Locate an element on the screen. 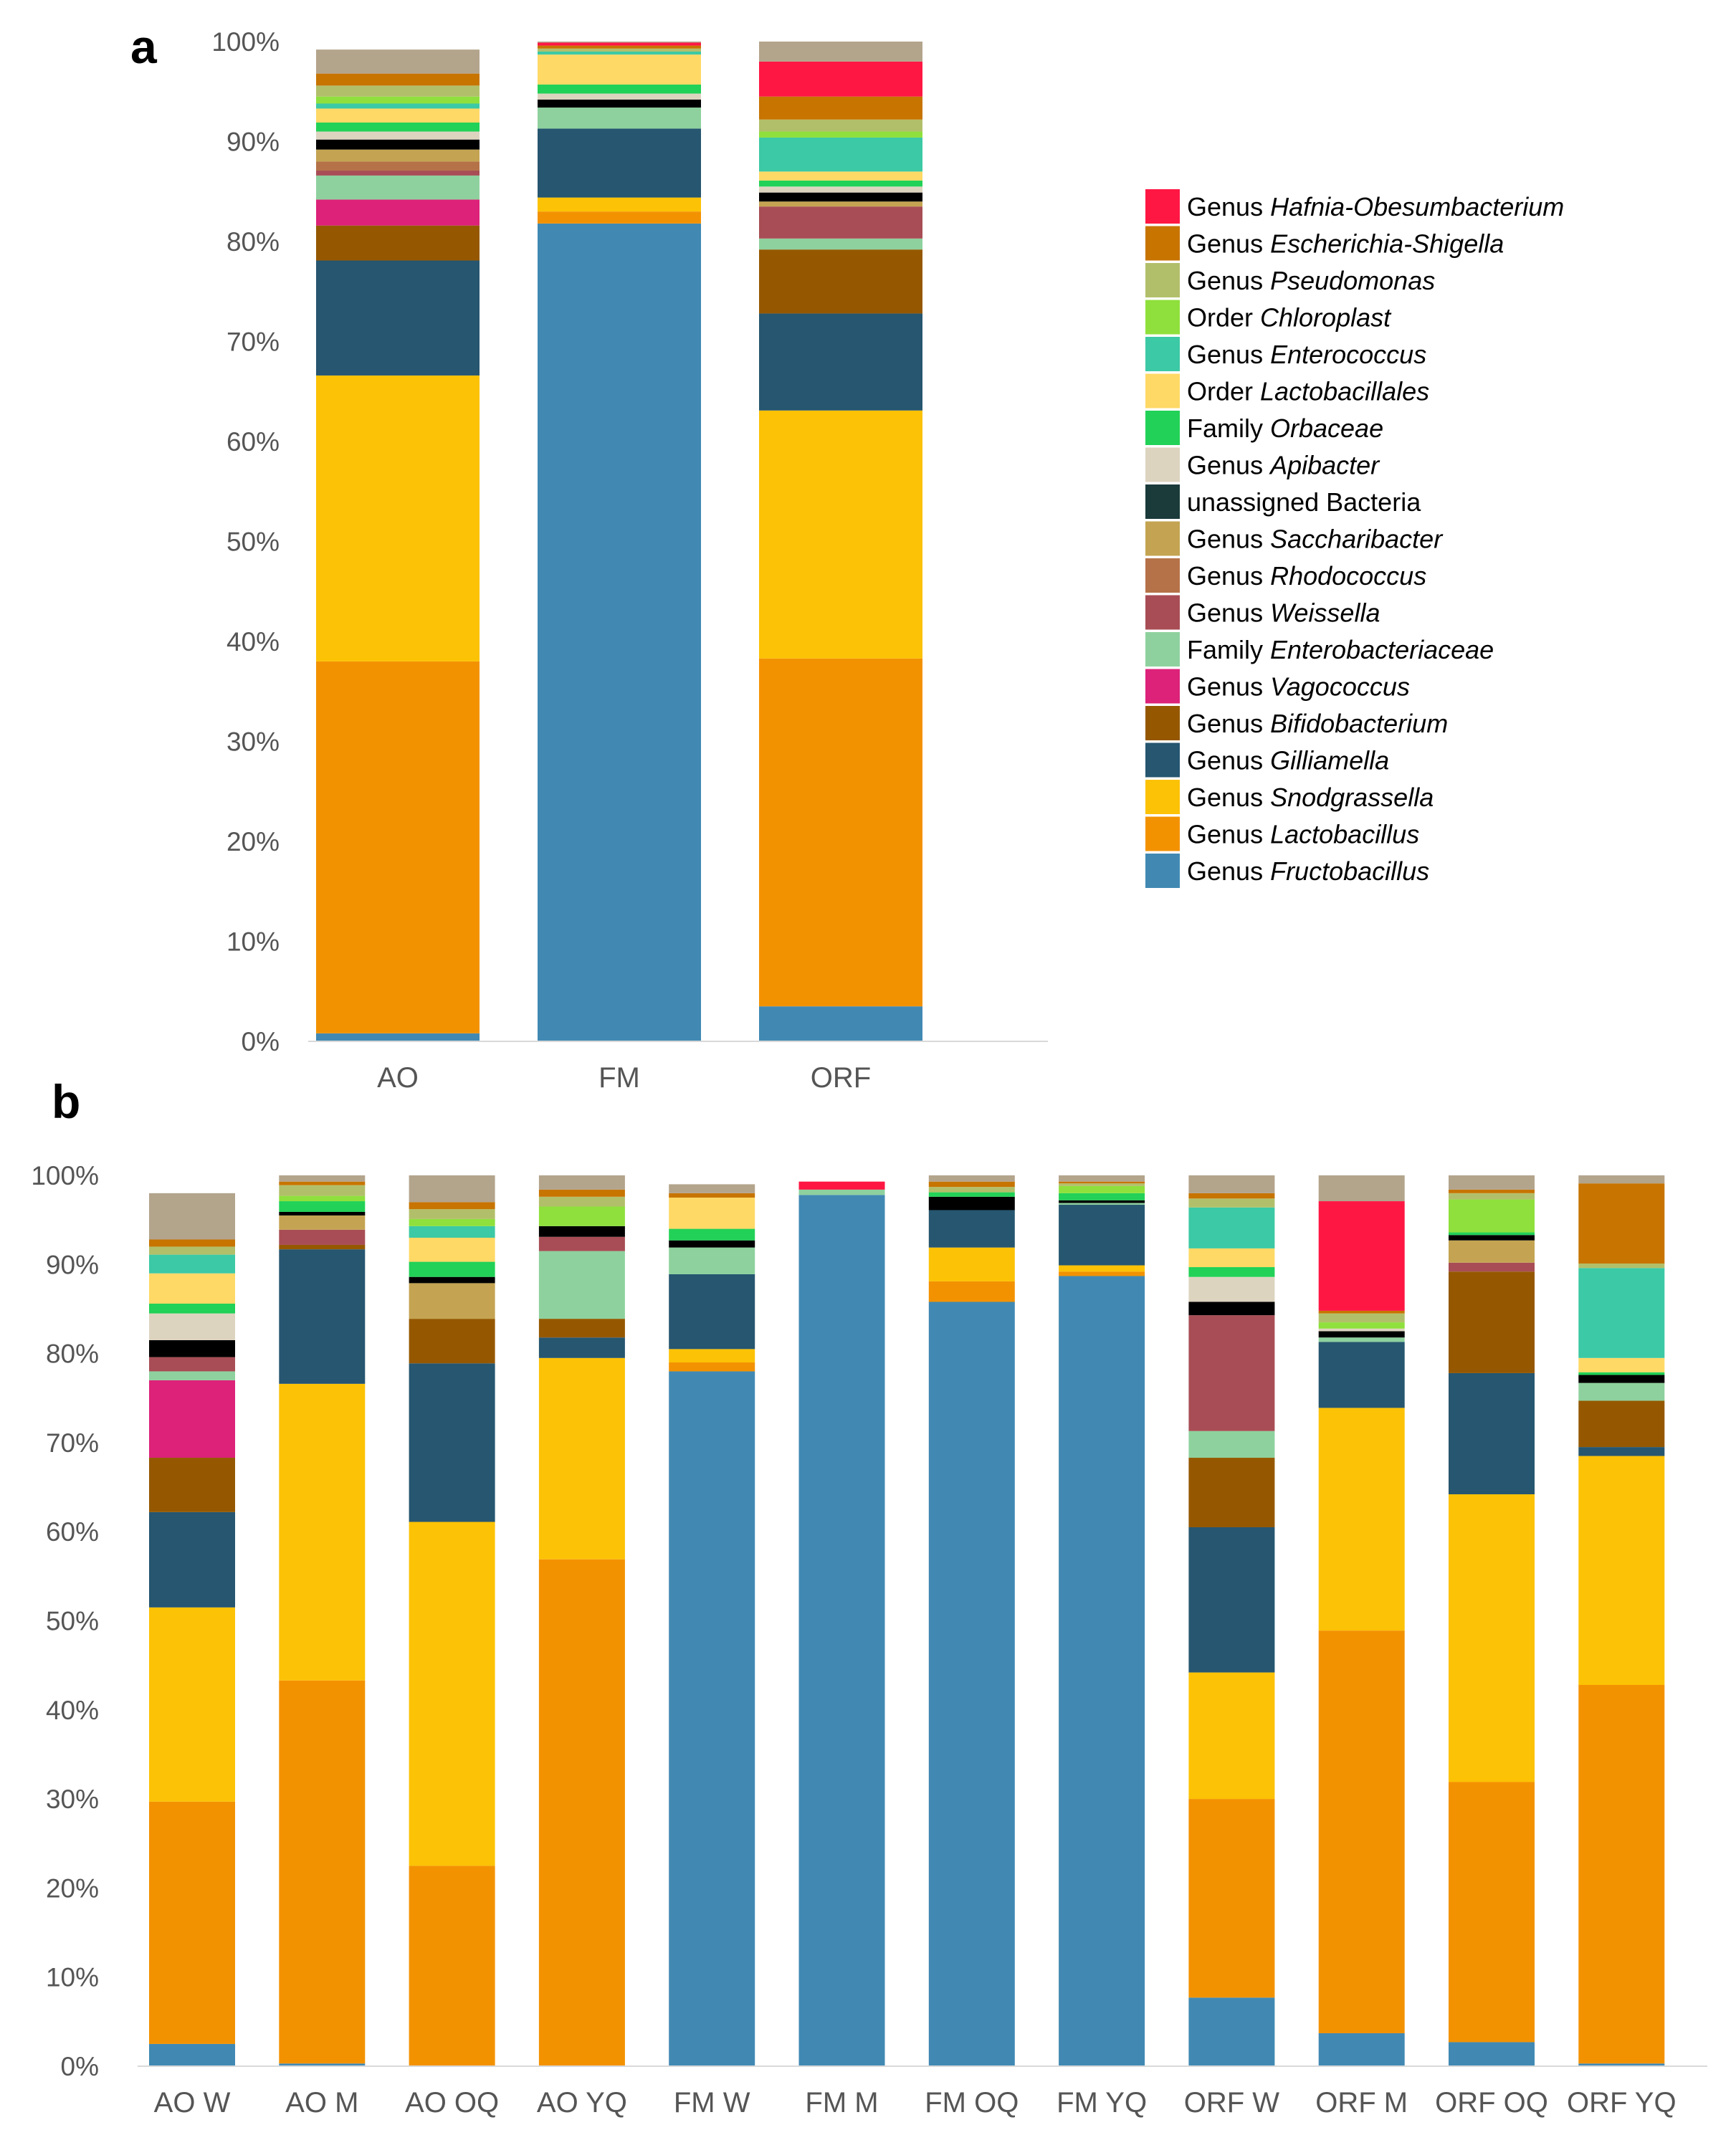  legend-label: Family Enterobacteriaceae is located at coordinates (1340, 649).